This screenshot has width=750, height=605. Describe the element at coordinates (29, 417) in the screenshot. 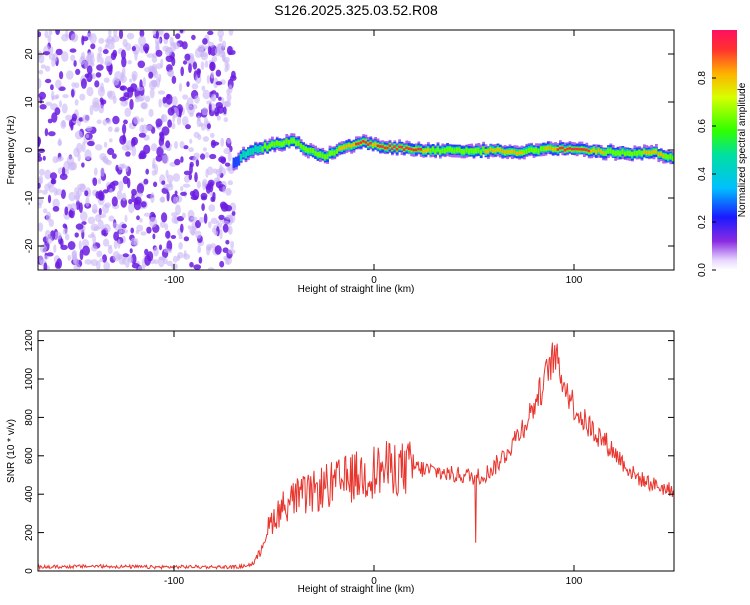

I see `y-tick-label: 800` at that location.